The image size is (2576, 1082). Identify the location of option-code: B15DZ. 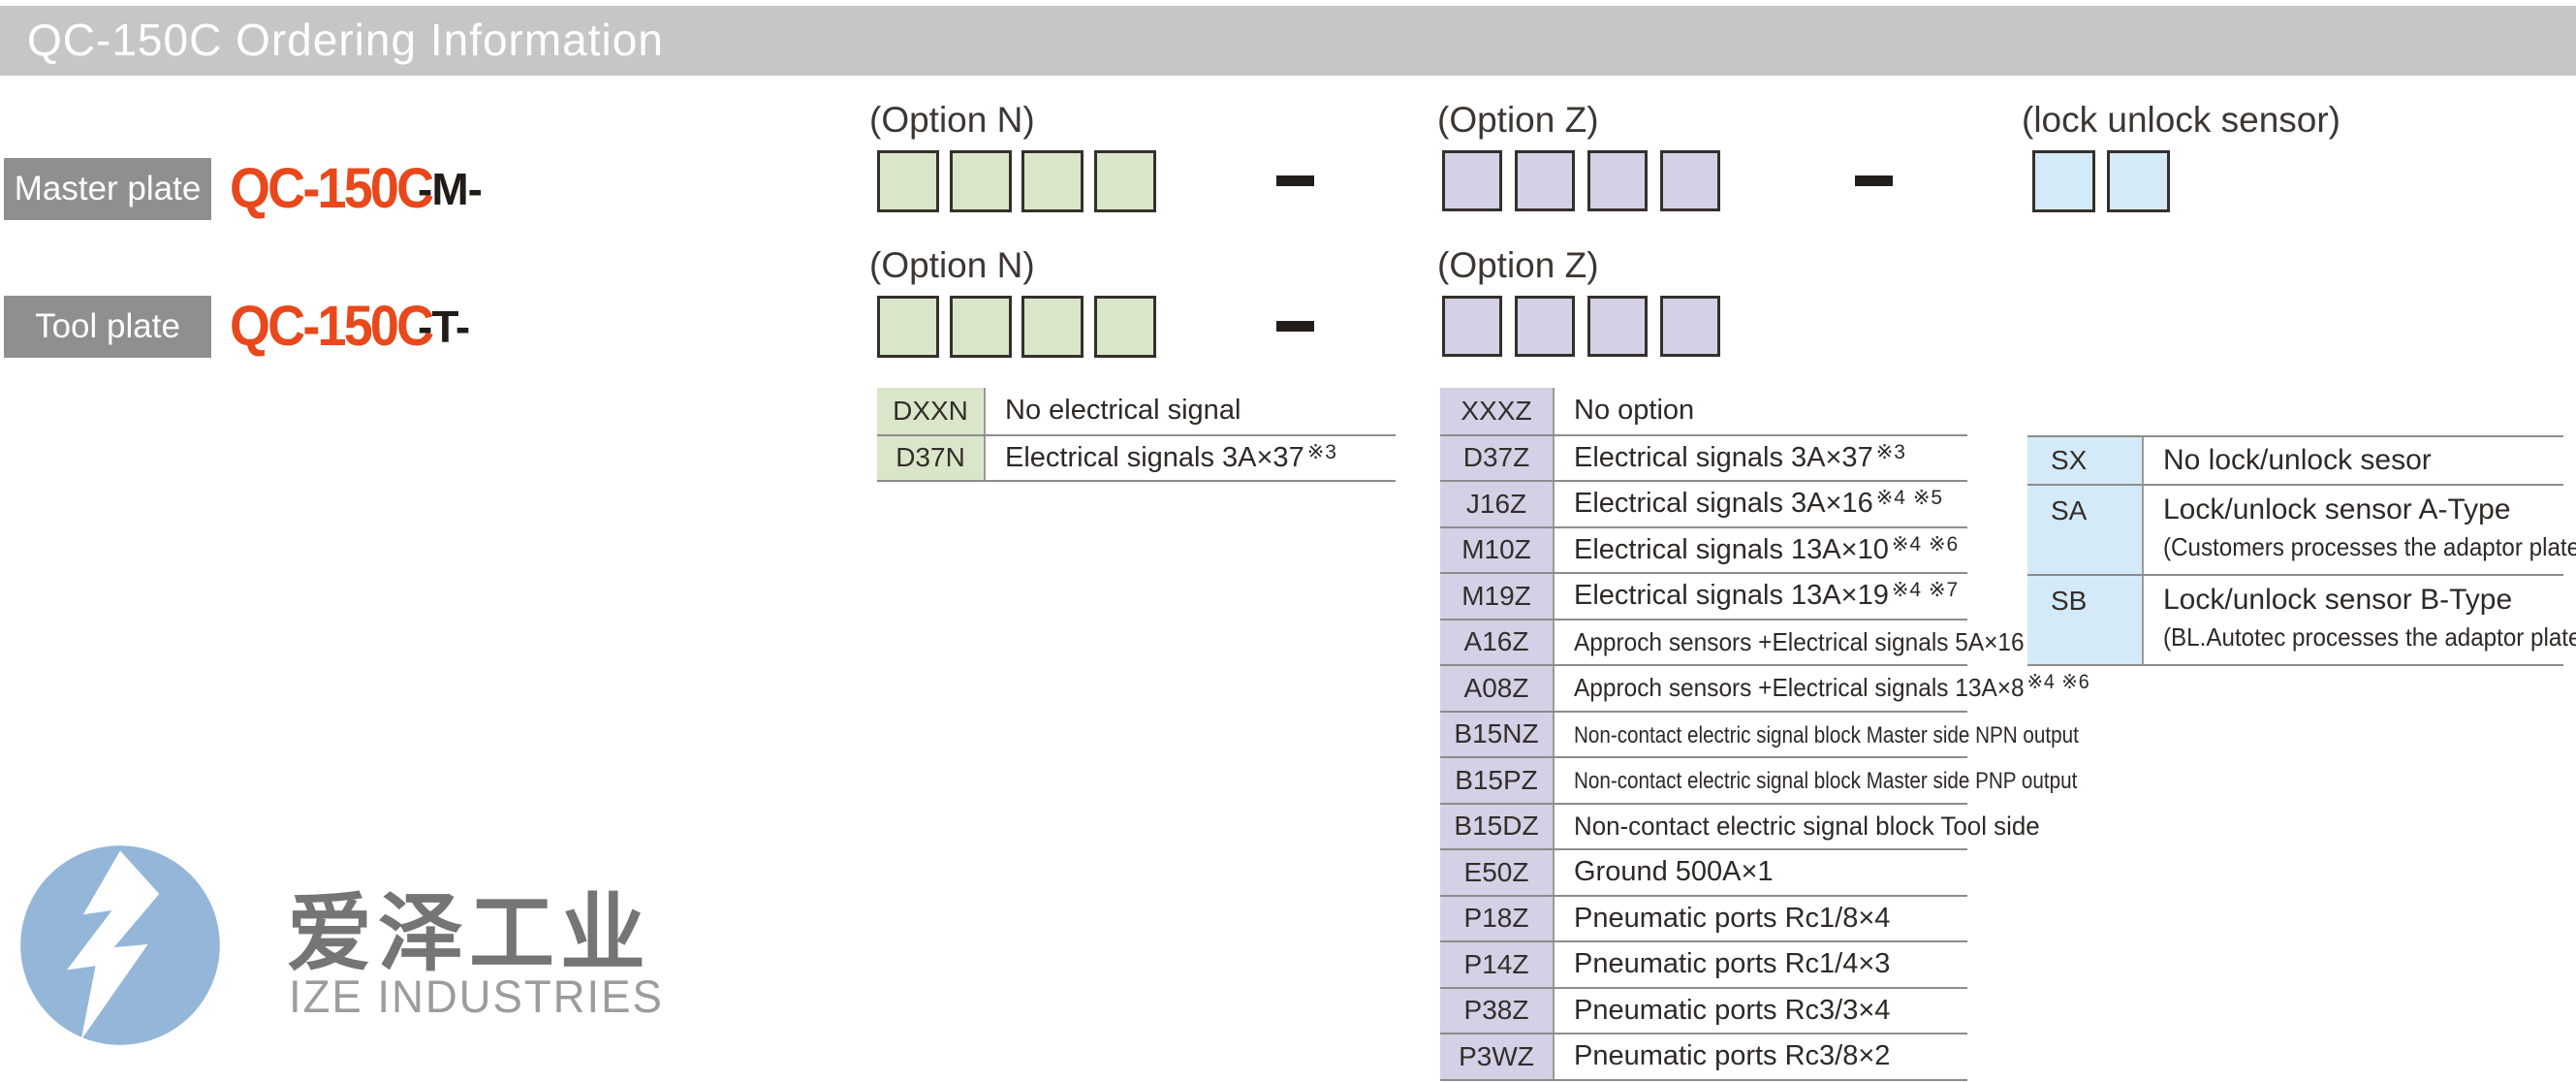
(1496, 826).